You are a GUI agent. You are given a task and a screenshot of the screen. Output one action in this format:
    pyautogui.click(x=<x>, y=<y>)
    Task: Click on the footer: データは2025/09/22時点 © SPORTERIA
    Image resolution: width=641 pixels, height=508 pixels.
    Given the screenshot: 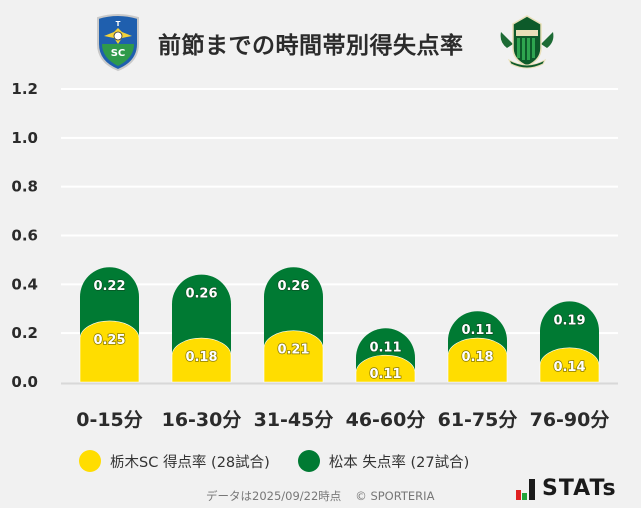 What is the action you would take?
    pyautogui.click(x=320, y=496)
    